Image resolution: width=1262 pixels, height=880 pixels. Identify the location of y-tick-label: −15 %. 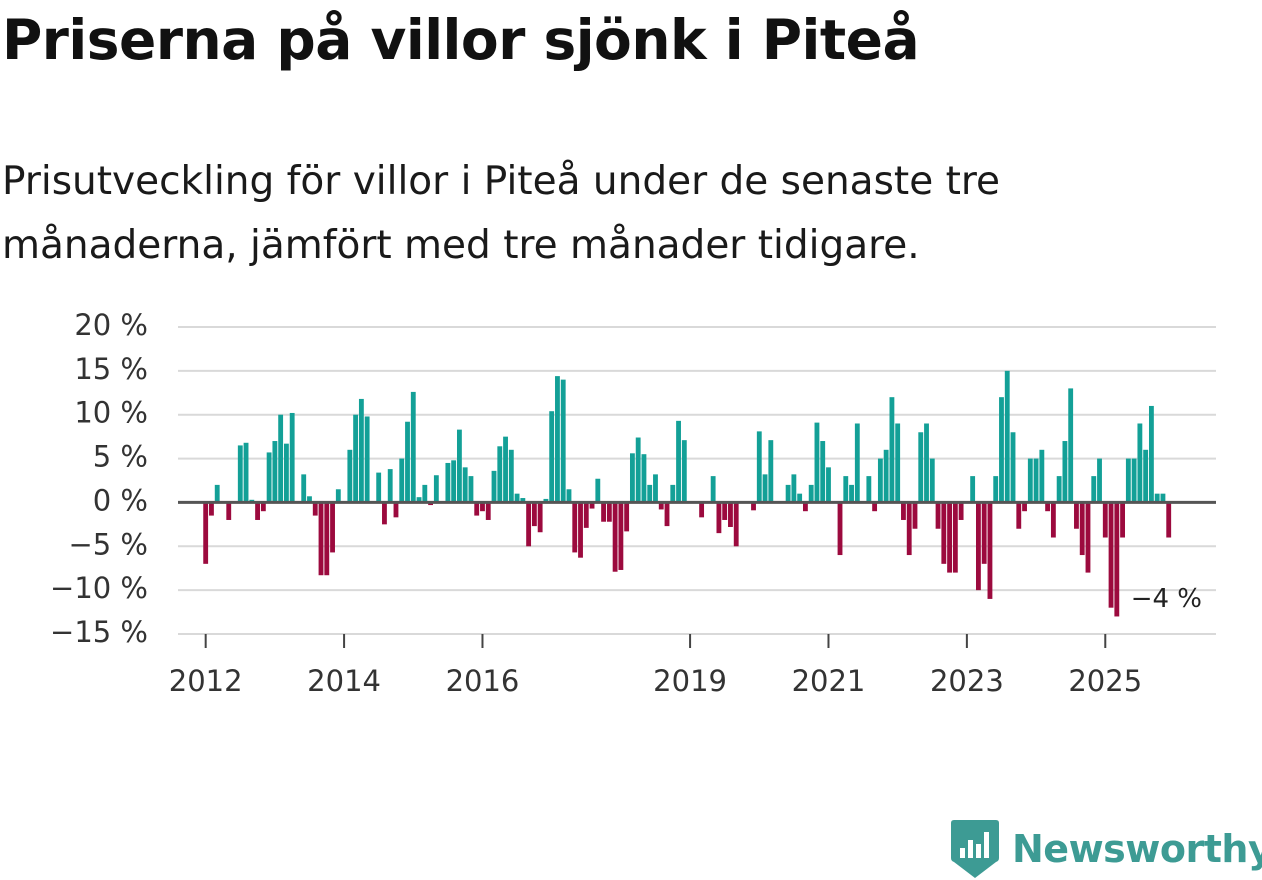
(99, 632).